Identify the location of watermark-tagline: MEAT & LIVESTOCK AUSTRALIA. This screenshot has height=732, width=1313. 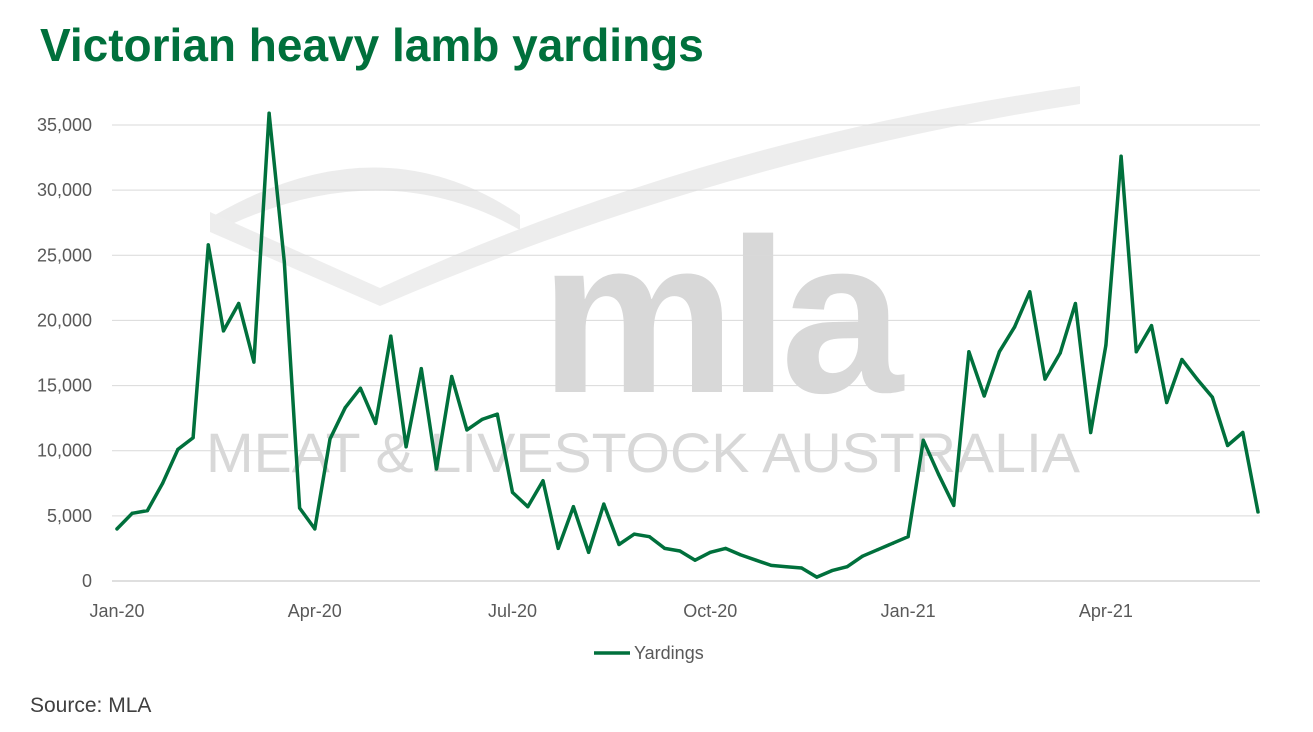
(643, 452).